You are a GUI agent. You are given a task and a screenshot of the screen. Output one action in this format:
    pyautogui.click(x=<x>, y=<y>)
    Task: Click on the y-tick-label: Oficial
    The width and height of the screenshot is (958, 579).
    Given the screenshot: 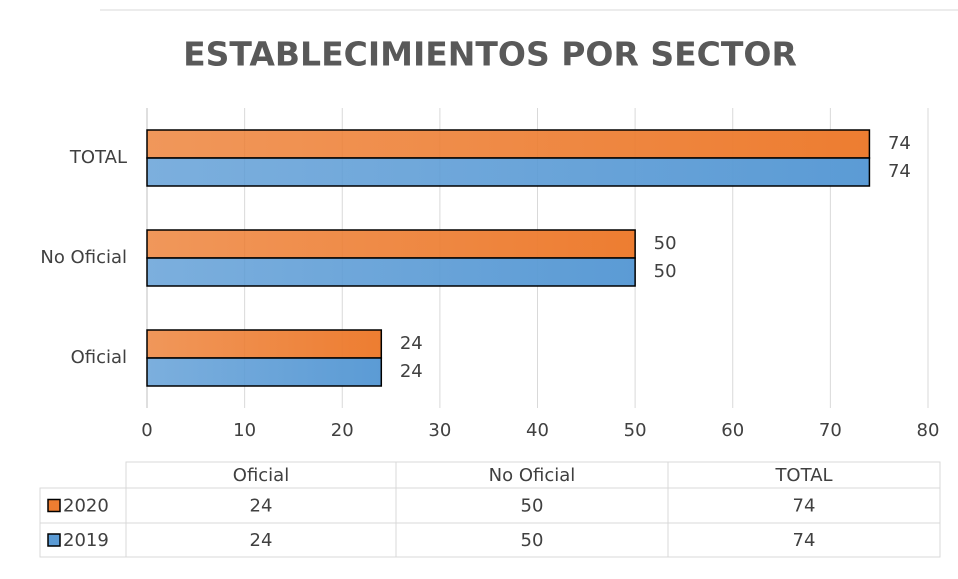 What is the action you would take?
    pyautogui.click(x=99, y=357)
    